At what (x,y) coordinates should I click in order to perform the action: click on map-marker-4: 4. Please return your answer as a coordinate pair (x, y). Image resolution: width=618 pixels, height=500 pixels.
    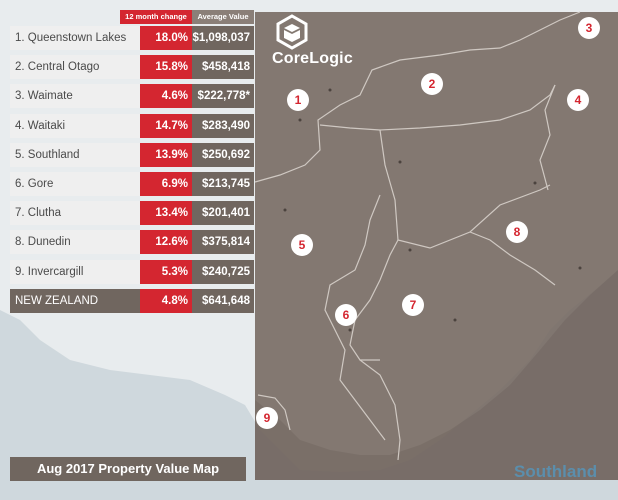
    Looking at the image, I should click on (578, 100).